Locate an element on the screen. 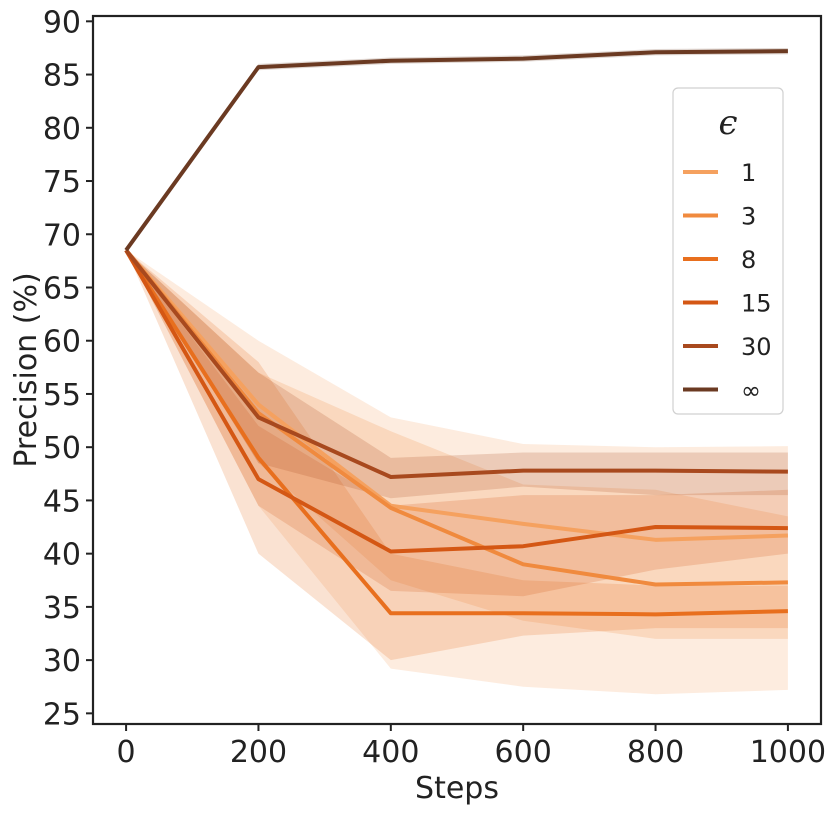 This screenshot has width=830, height=813. y-tick-label: 55 is located at coordinates (62, 395).